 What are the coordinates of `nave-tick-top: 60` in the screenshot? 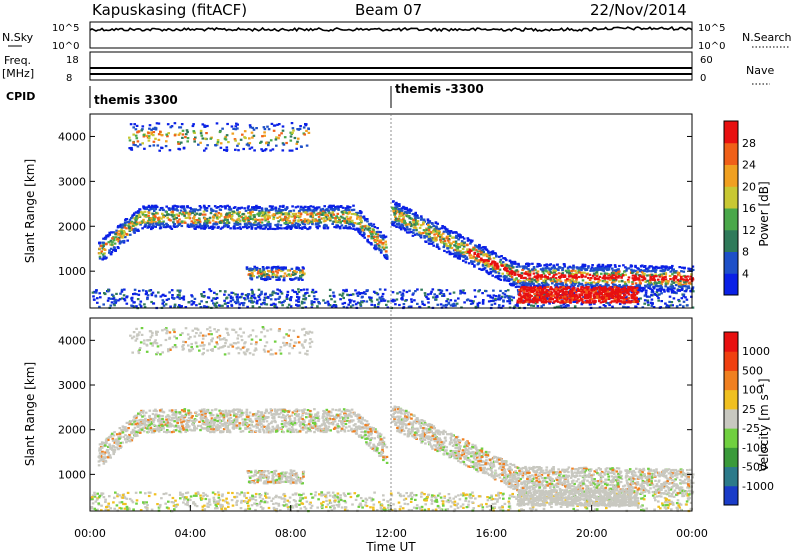 It's located at (706, 60).